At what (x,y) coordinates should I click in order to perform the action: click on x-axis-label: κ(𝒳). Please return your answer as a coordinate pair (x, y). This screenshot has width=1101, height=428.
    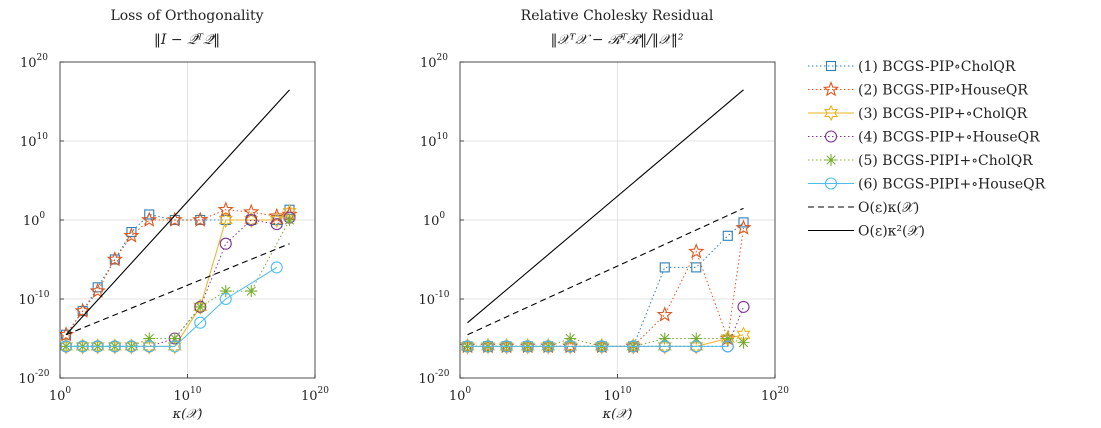
    Looking at the image, I should click on (187, 414).